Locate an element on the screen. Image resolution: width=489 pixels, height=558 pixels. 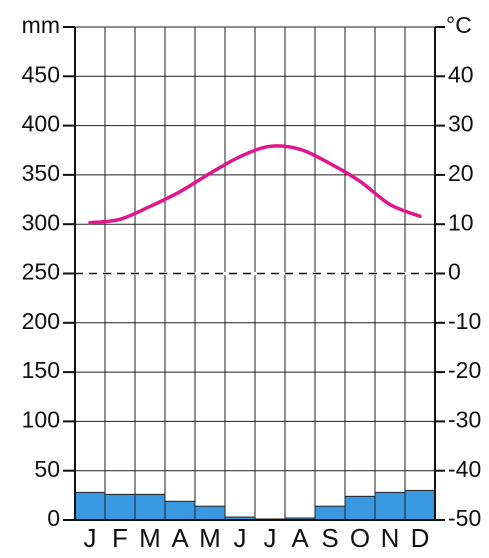
temperature-line is located at coordinates (255, 184).